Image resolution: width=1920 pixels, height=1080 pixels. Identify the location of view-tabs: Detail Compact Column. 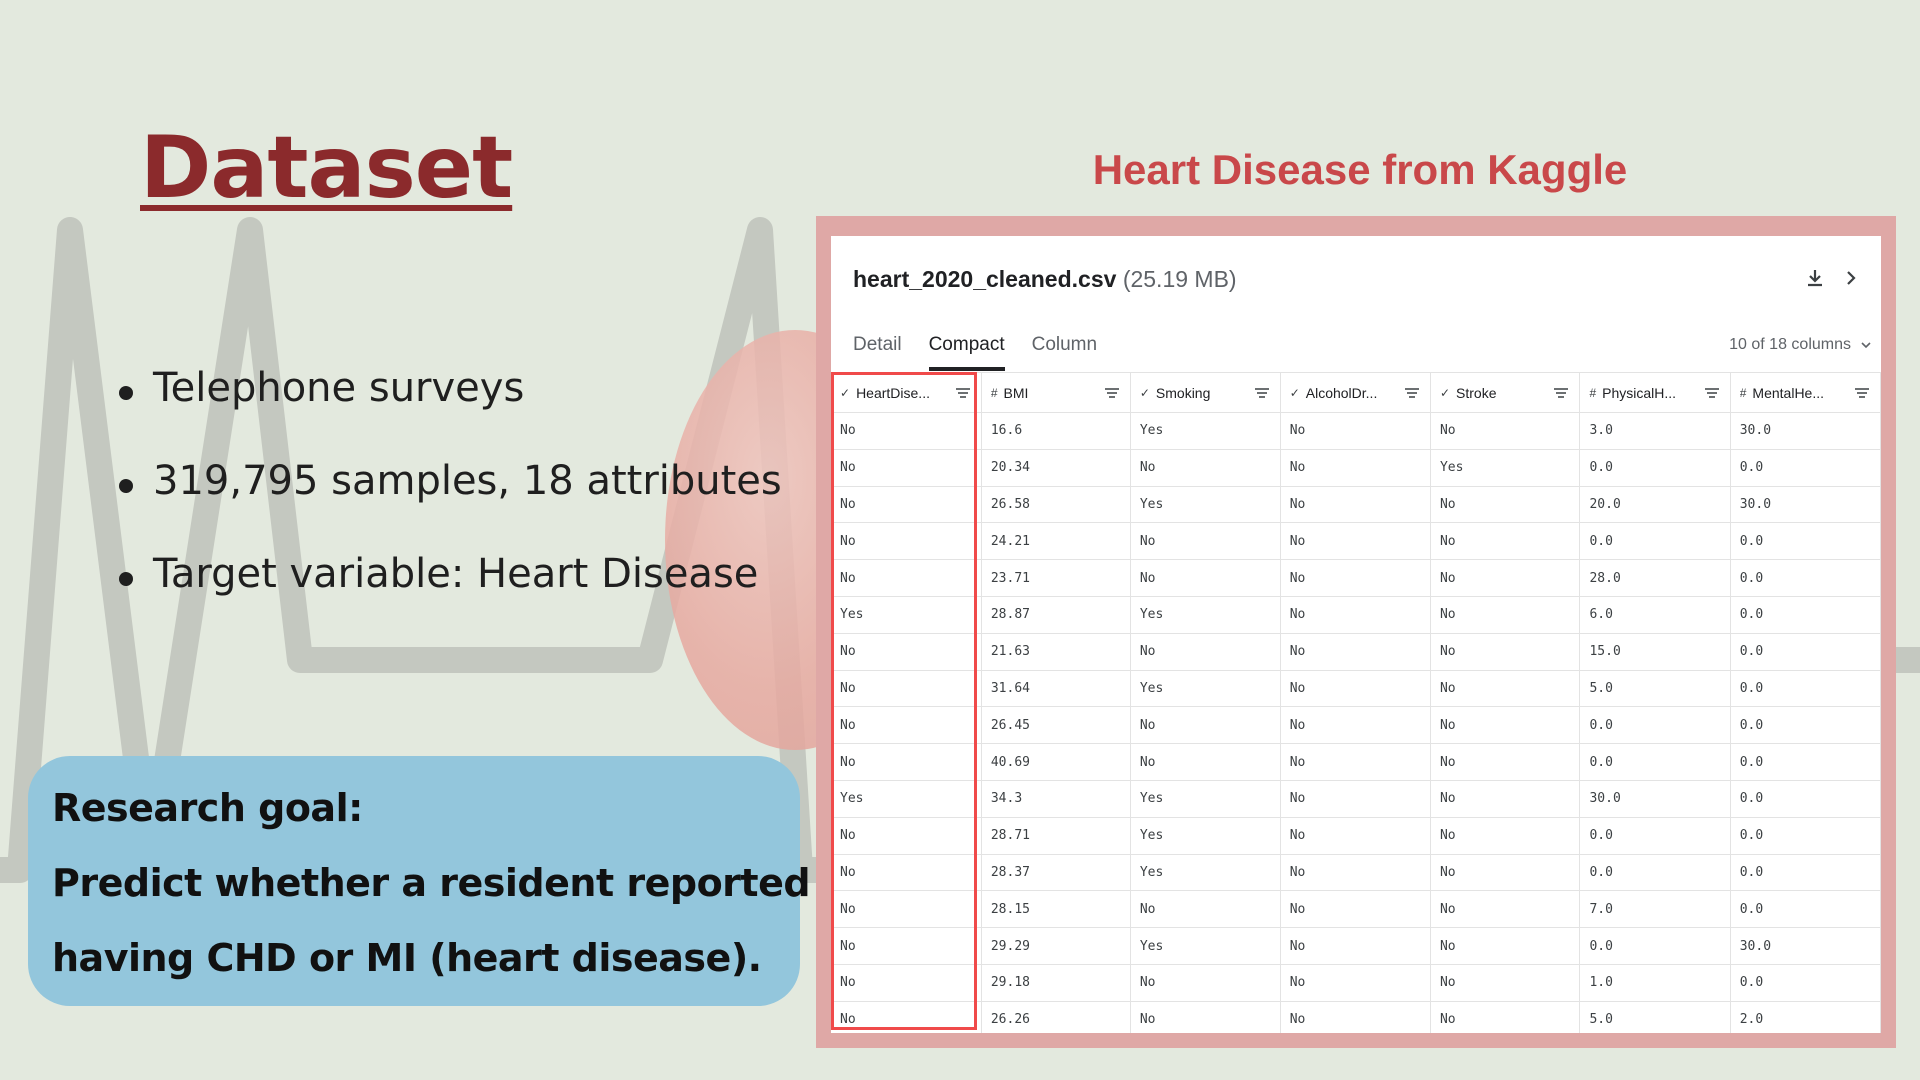
(988, 352).